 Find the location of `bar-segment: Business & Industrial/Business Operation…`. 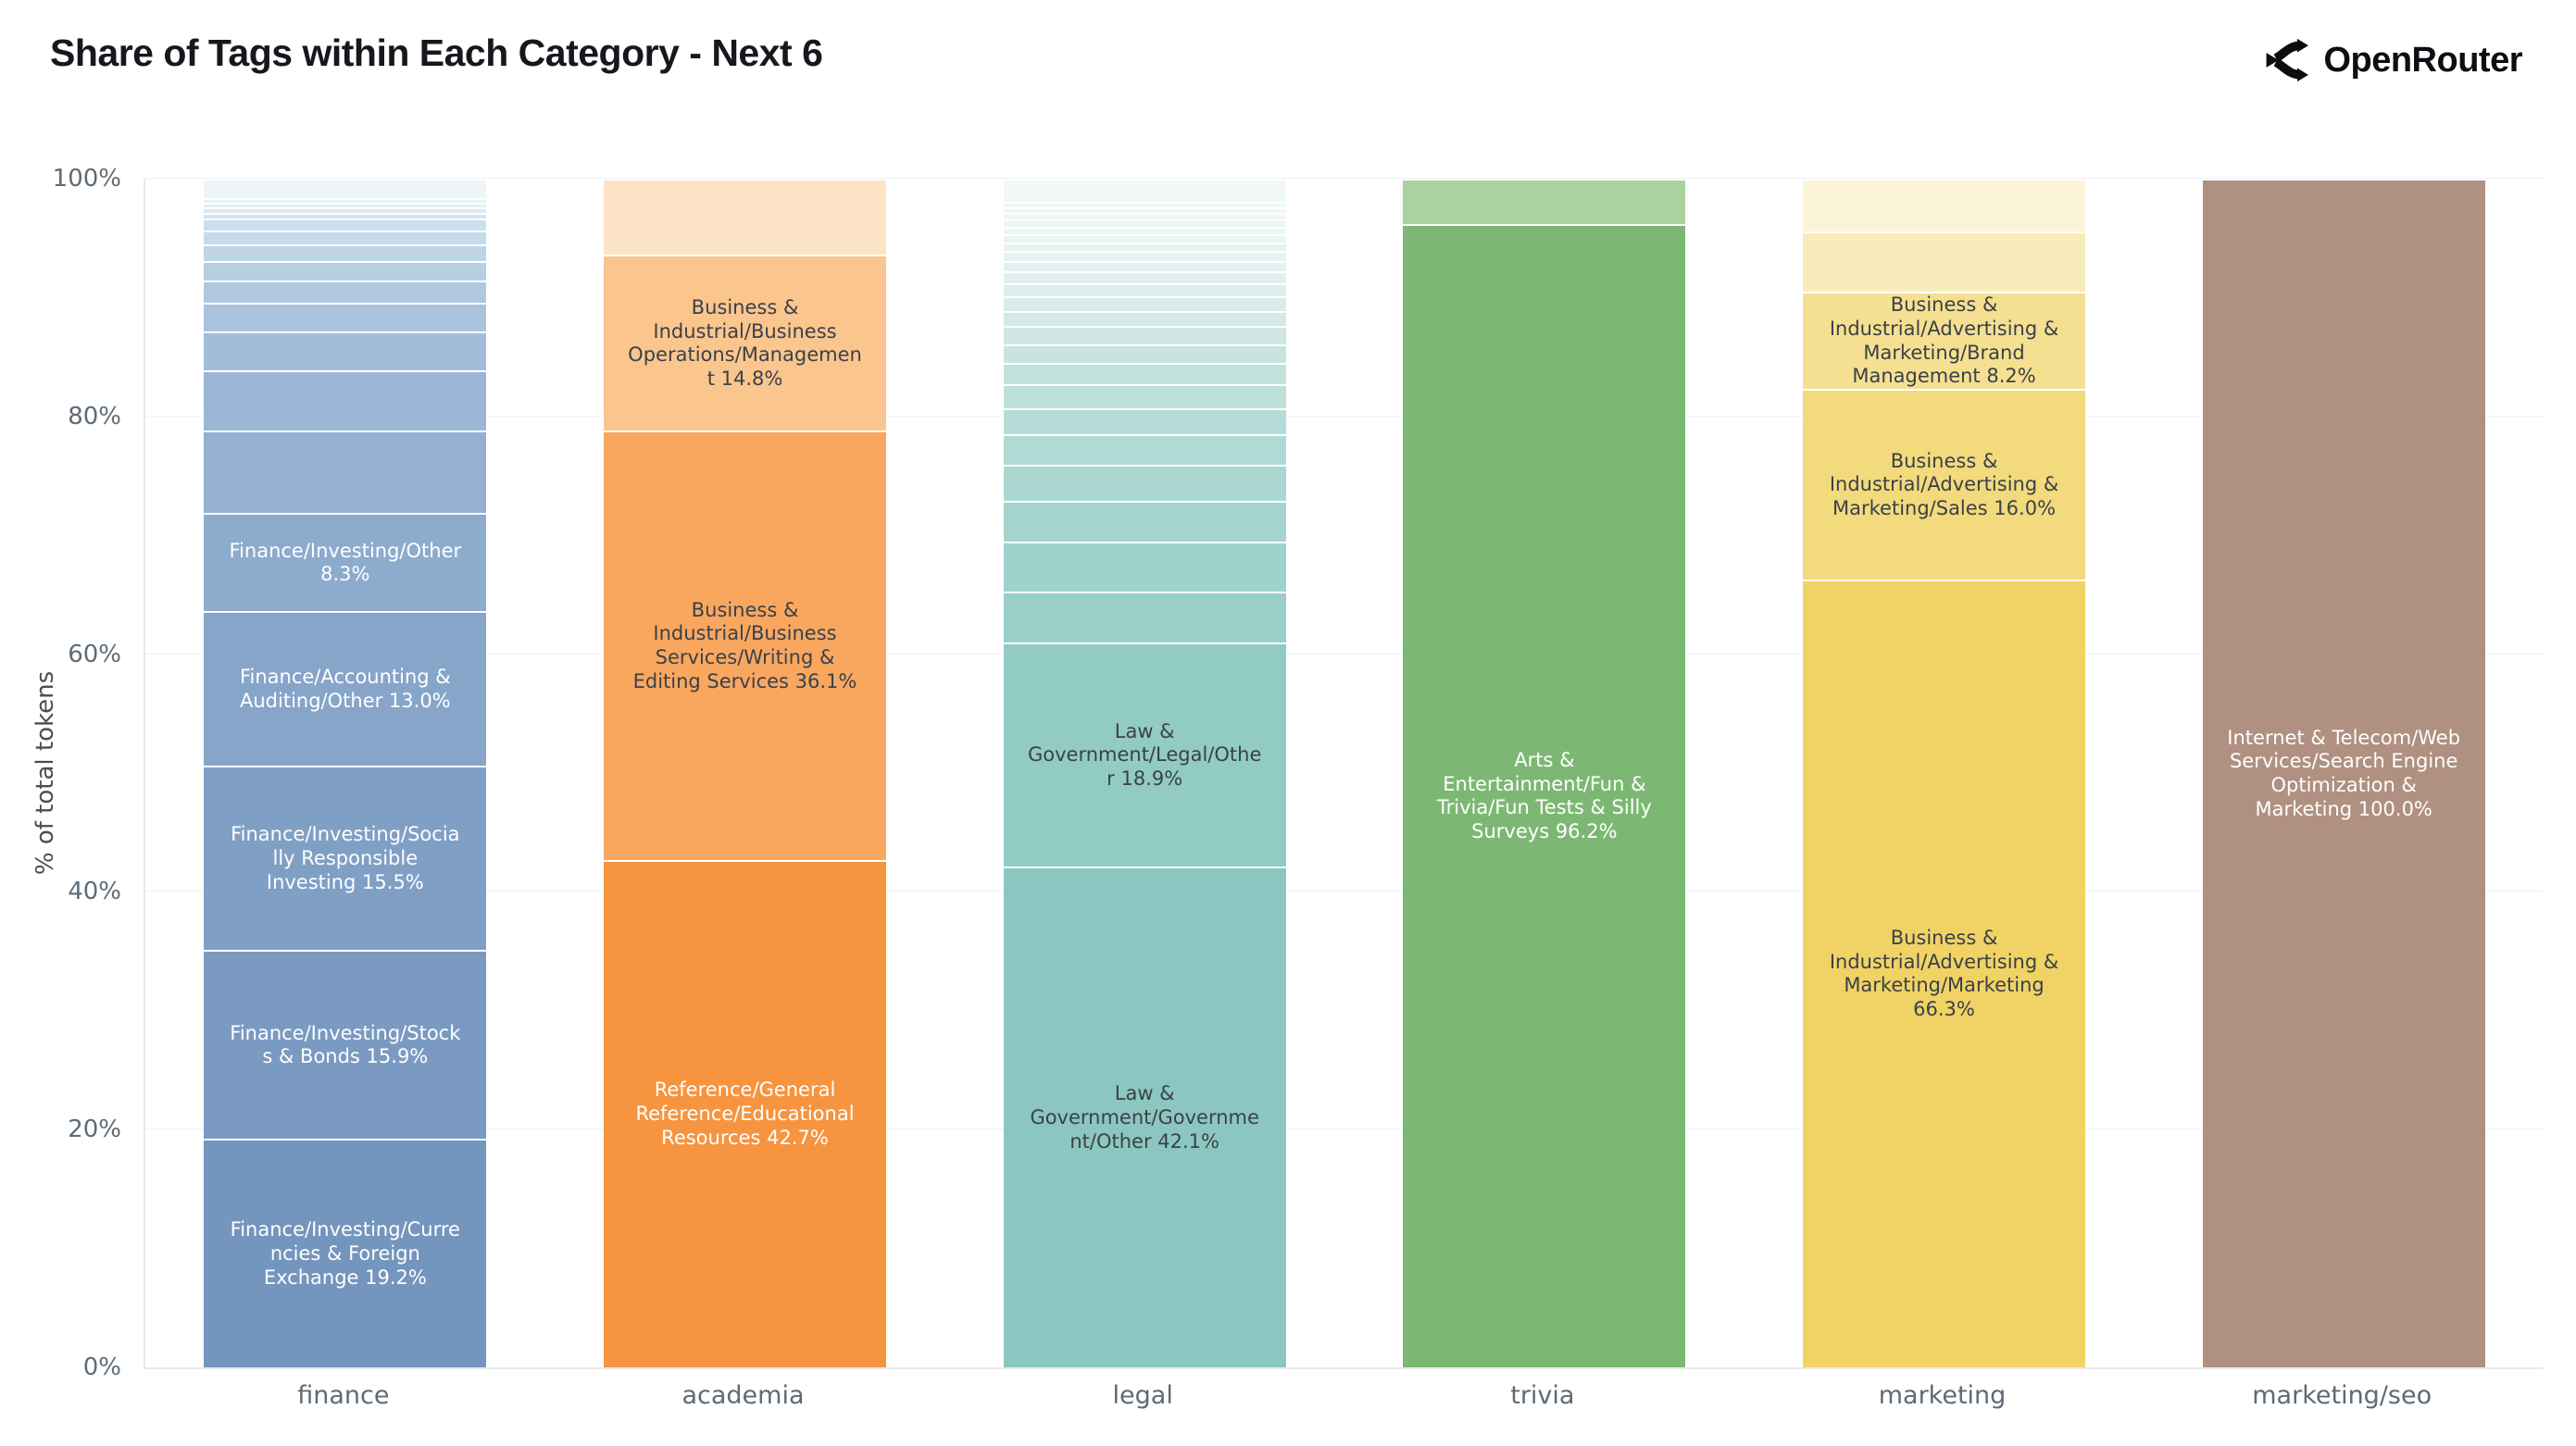

bar-segment: Business & Industrial/Business Operation… is located at coordinates (745, 343).